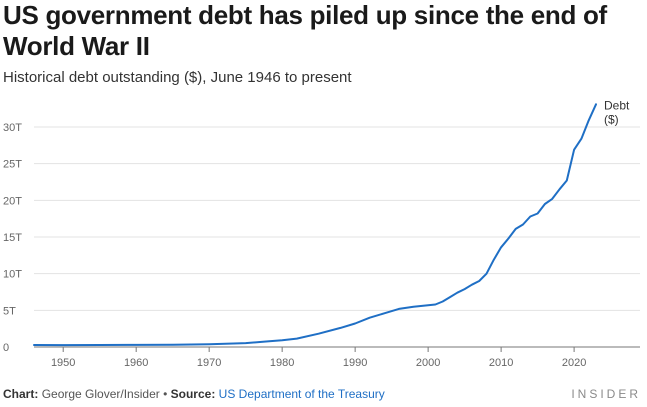  Describe the element at coordinates (209, 363) in the screenshot. I see `x-tick-label-1970: 1970` at that location.